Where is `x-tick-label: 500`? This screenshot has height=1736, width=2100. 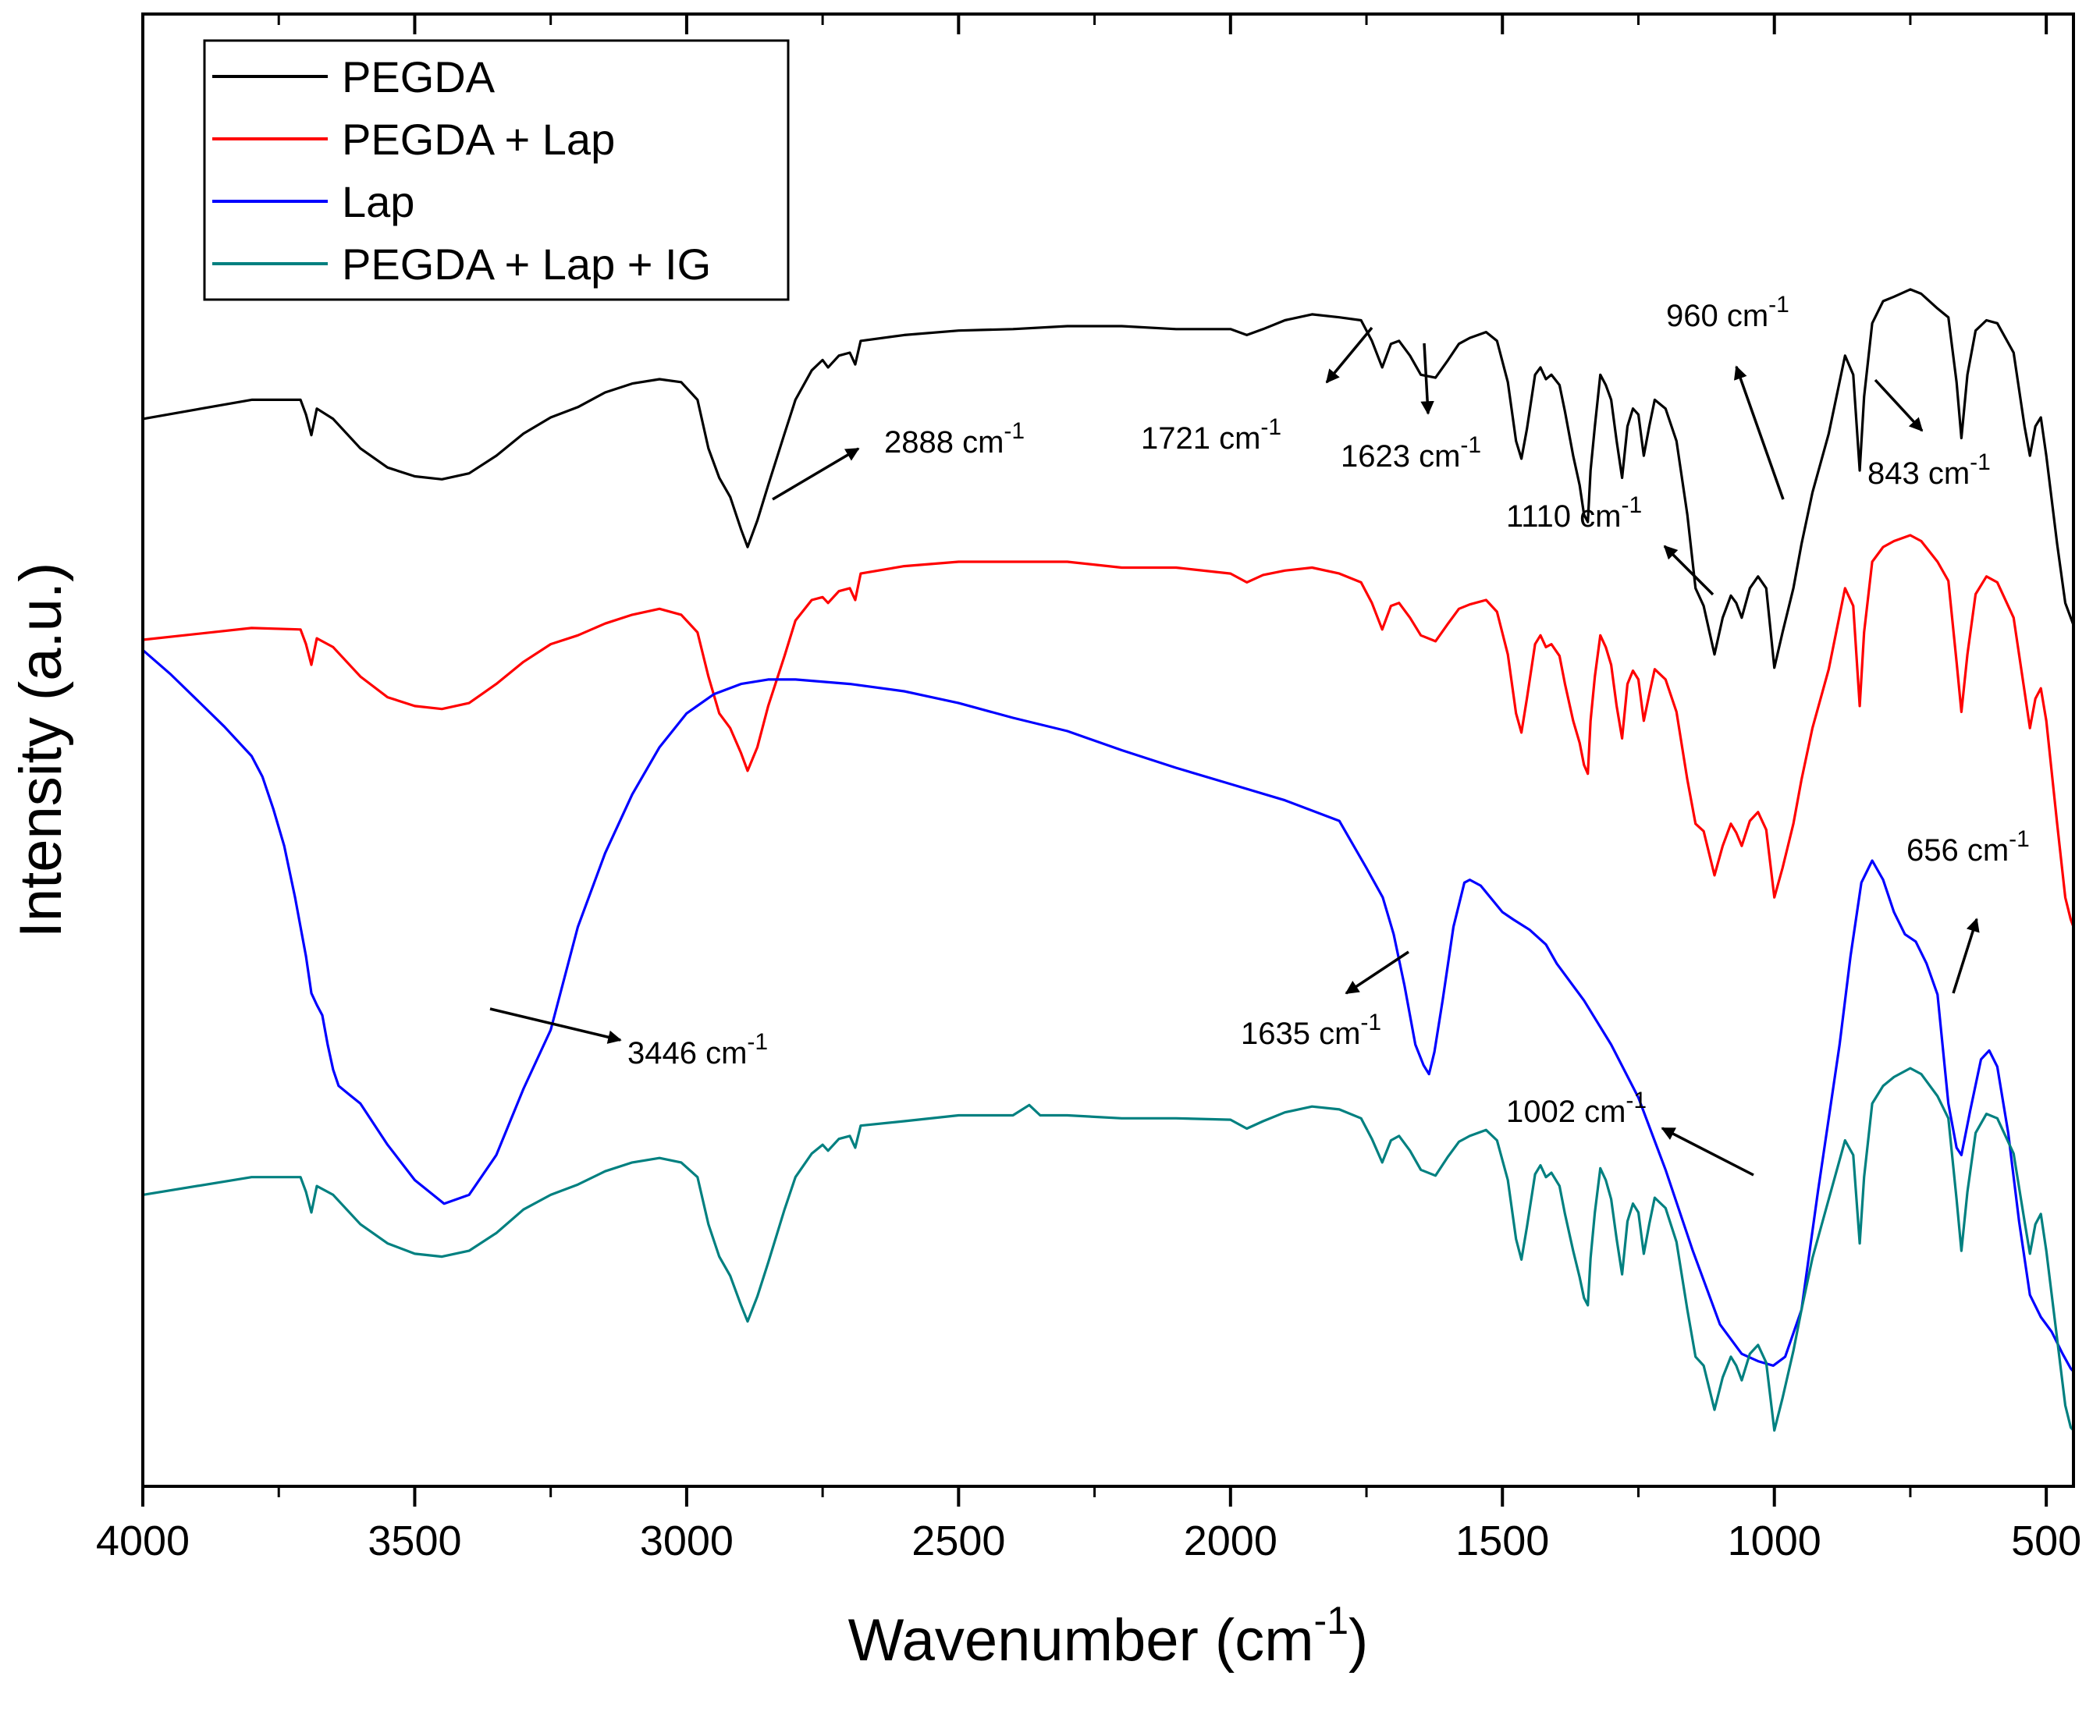
x-tick-label: 500 is located at coordinates (2046, 1541).